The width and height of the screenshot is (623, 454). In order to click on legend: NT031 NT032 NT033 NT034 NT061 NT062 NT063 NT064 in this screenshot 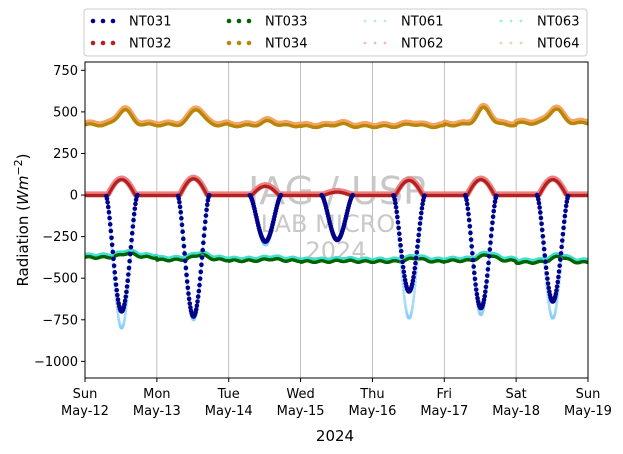, I will do `click(335, 32)`.